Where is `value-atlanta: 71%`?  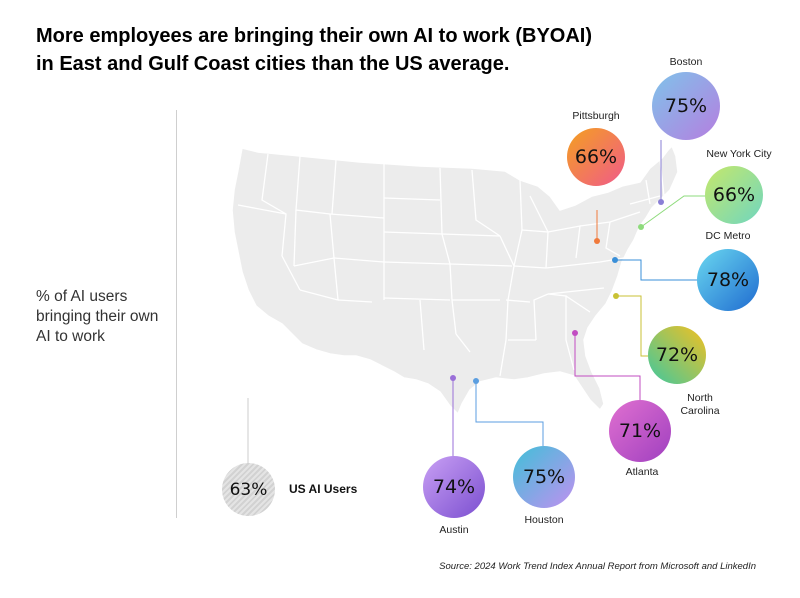
value-atlanta: 71% is located at coordinates (640, 431).